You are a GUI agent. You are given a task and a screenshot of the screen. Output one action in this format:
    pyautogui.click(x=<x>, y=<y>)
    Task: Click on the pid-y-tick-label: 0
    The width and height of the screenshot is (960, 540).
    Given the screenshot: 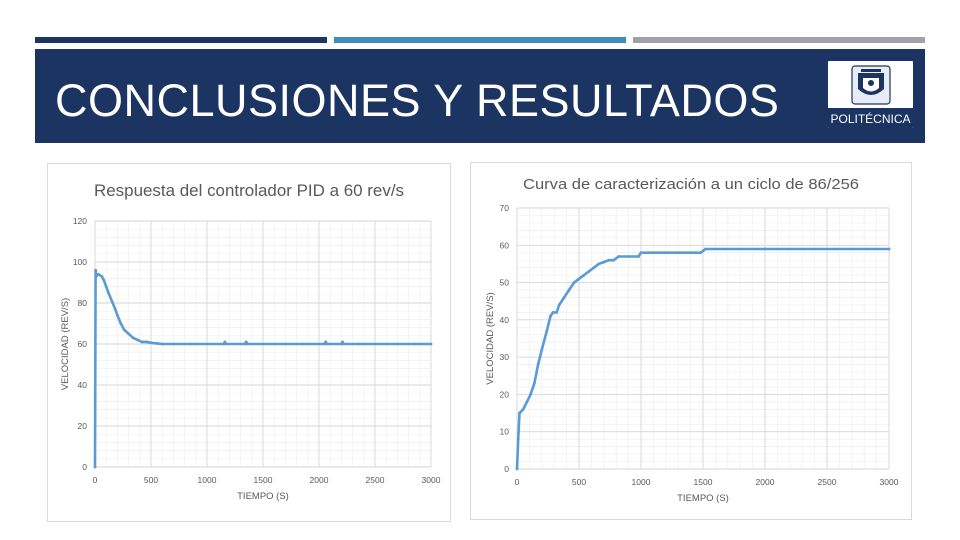 What is the action you would take?
    pyautogui.click(x=84, y=467)
    